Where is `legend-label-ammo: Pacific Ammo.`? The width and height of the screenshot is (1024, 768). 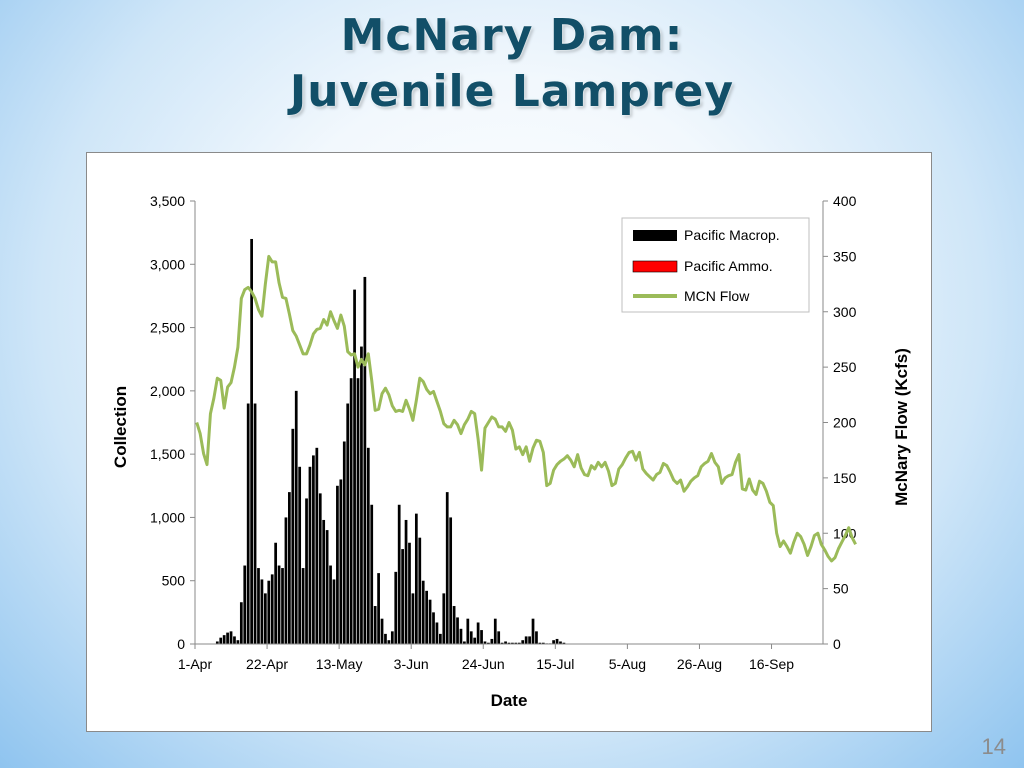
legend-label-ammo: Pacific Ammo. is located at coordinates (728, 266).